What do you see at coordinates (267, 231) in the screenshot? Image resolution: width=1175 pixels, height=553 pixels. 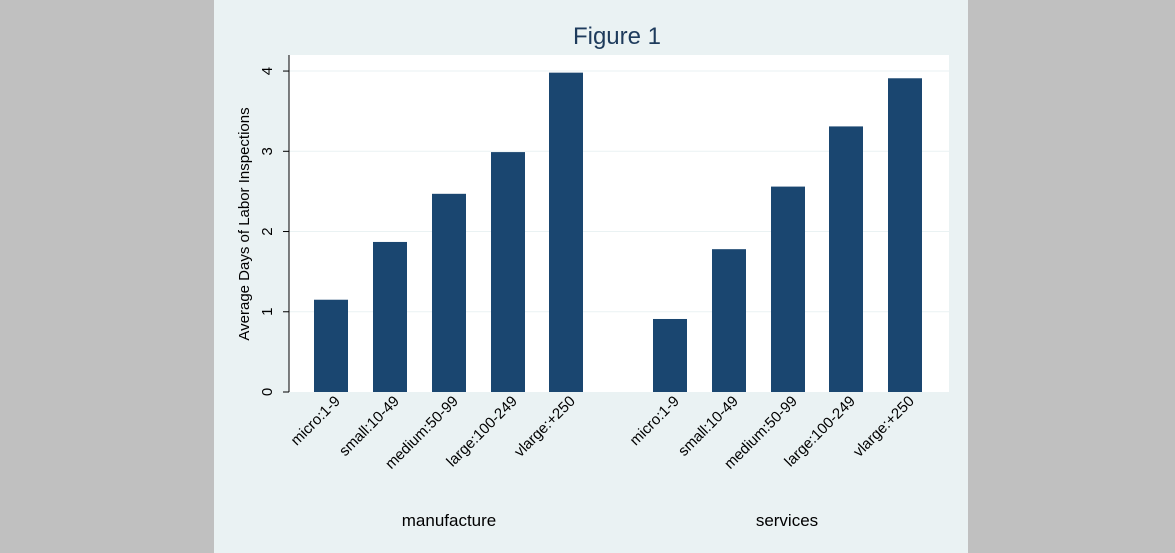 I see `y-tick-label: 2` at bounding box center [267, 231].